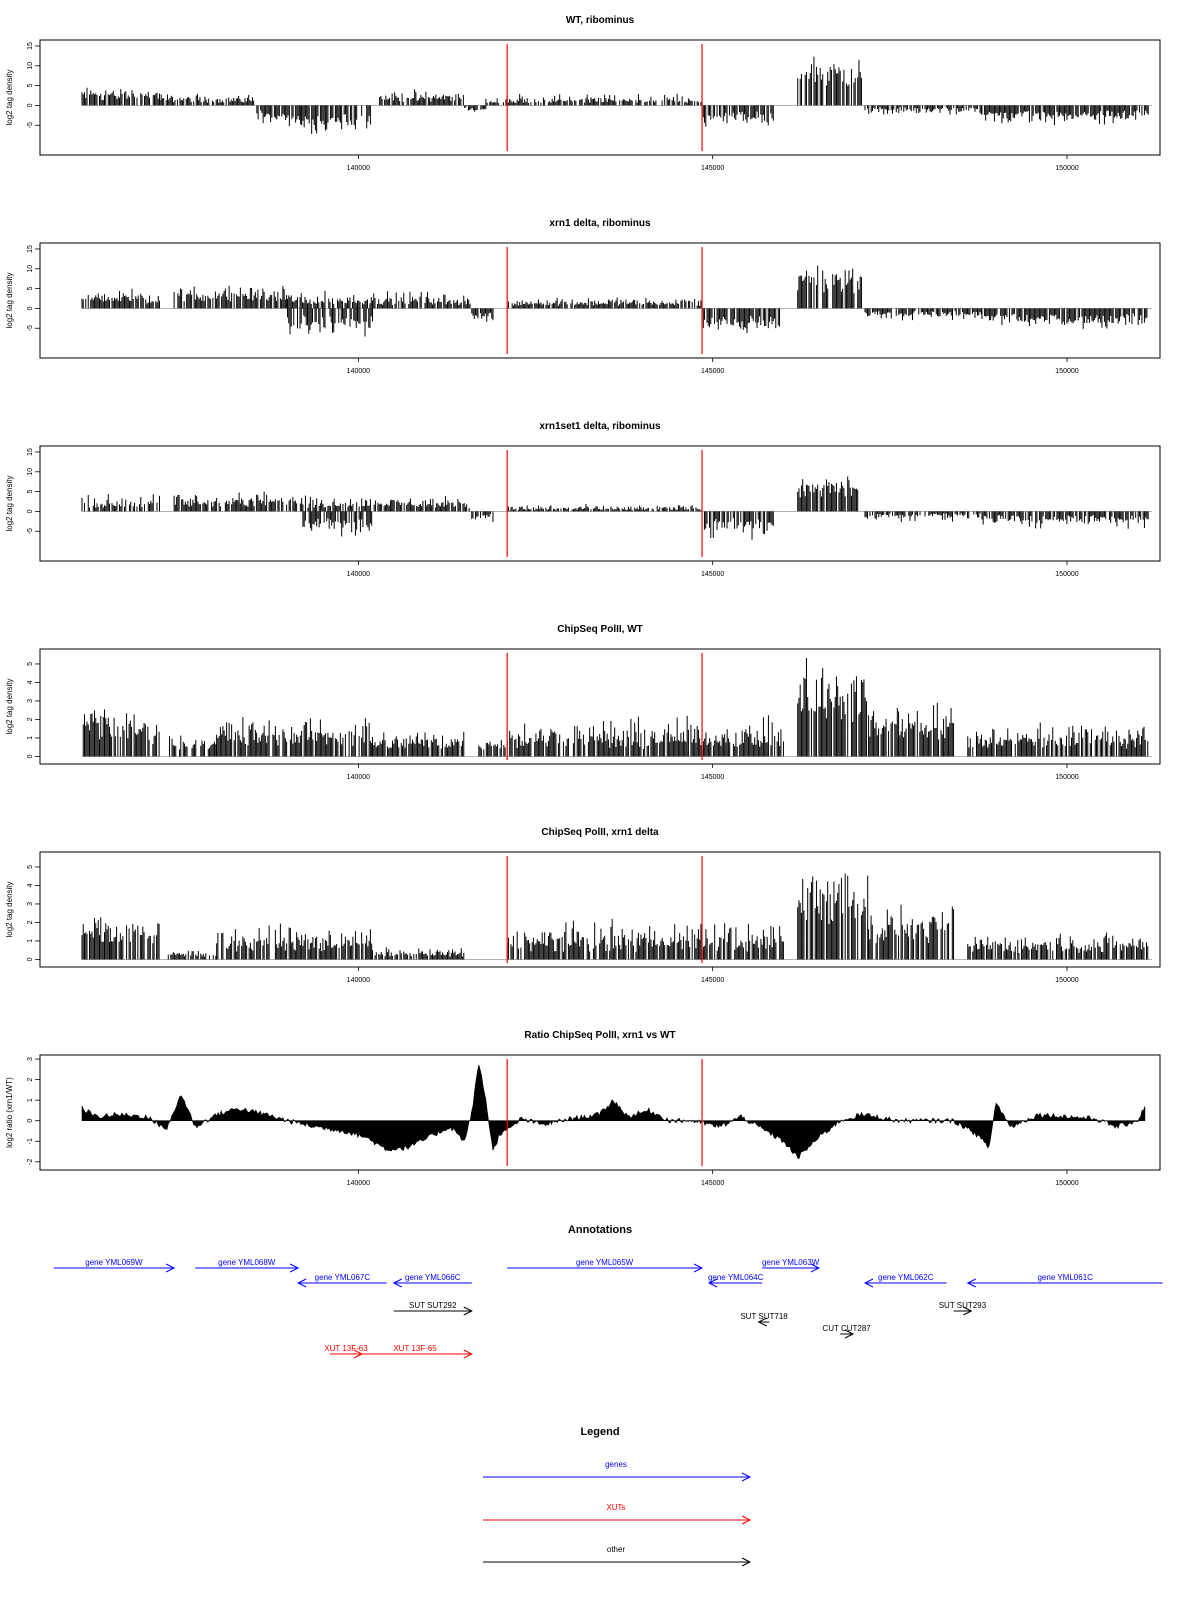 This screenshot has height=1600, width=1200. I want to click on annotations-title: Annotations, so click(600, 1230).